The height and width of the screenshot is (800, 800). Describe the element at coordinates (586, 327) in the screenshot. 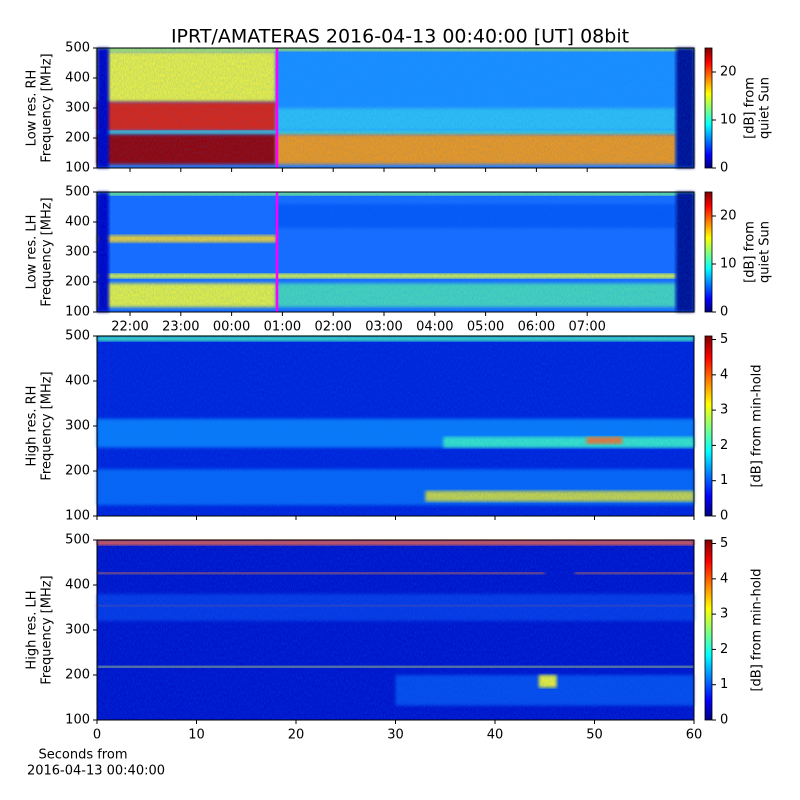

I see `x-tick-label: 07:00` at that location.